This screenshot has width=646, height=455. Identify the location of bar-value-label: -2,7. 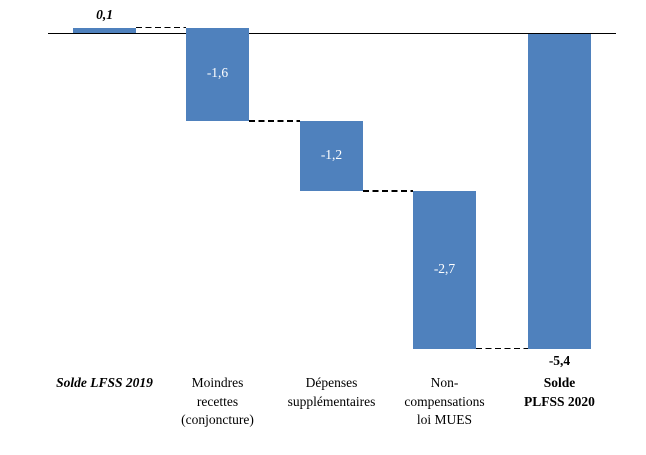
(444, 268).